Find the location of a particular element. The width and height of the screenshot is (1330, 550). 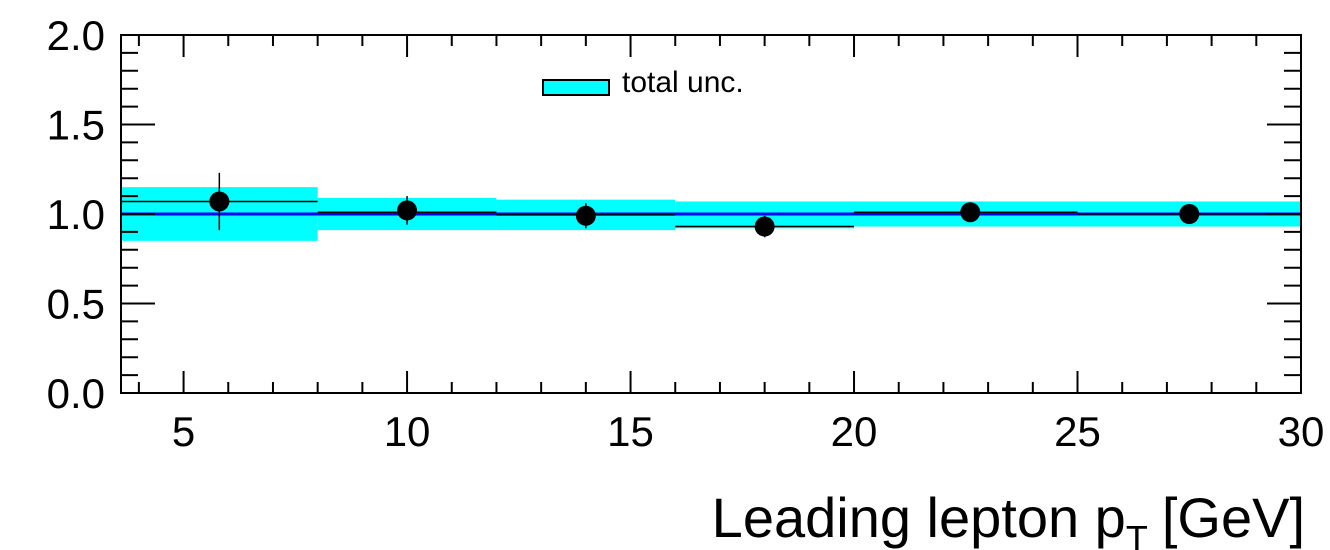

x-axis-title: Leading lepton pT [GeV] is located at coordinates (1008, 518).